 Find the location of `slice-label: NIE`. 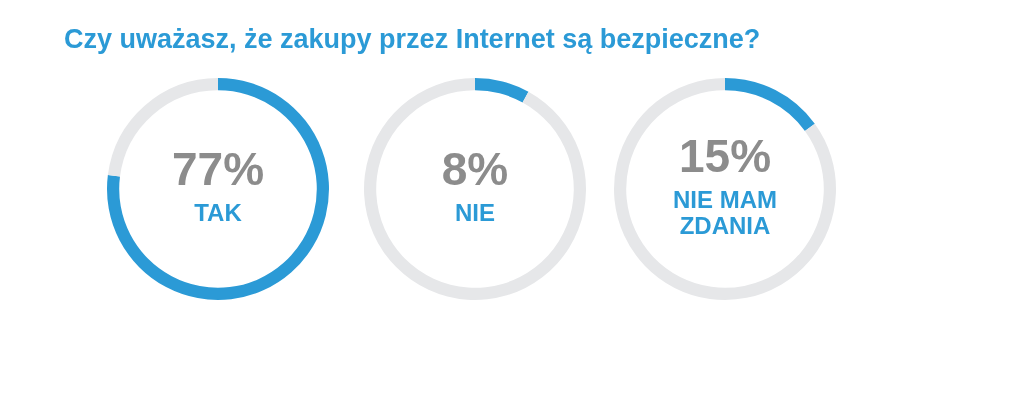

slice-label: NIE is located at coordinates (475, 212).